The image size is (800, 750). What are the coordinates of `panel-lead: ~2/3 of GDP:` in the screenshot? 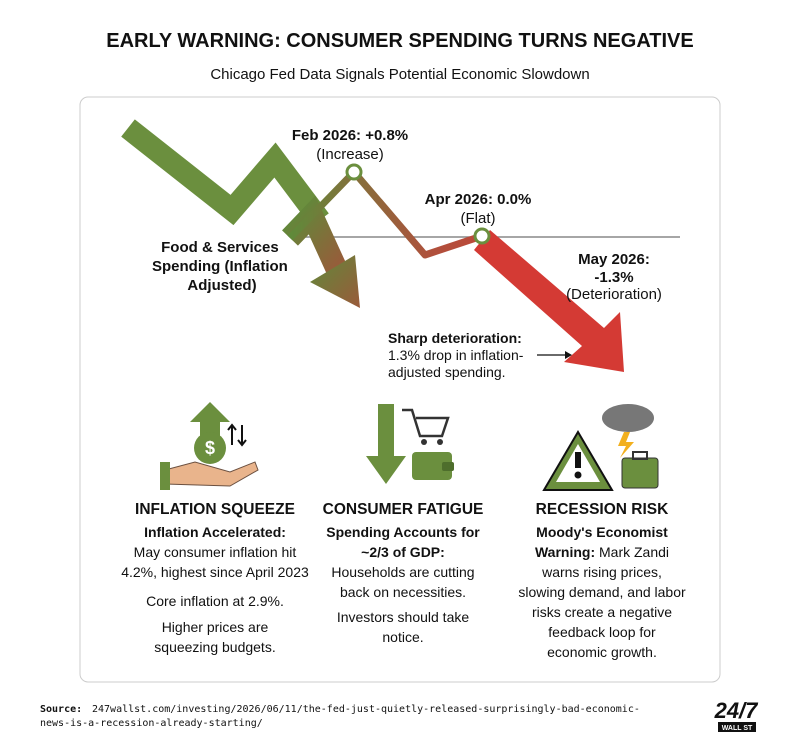 It's located at (403, 552).